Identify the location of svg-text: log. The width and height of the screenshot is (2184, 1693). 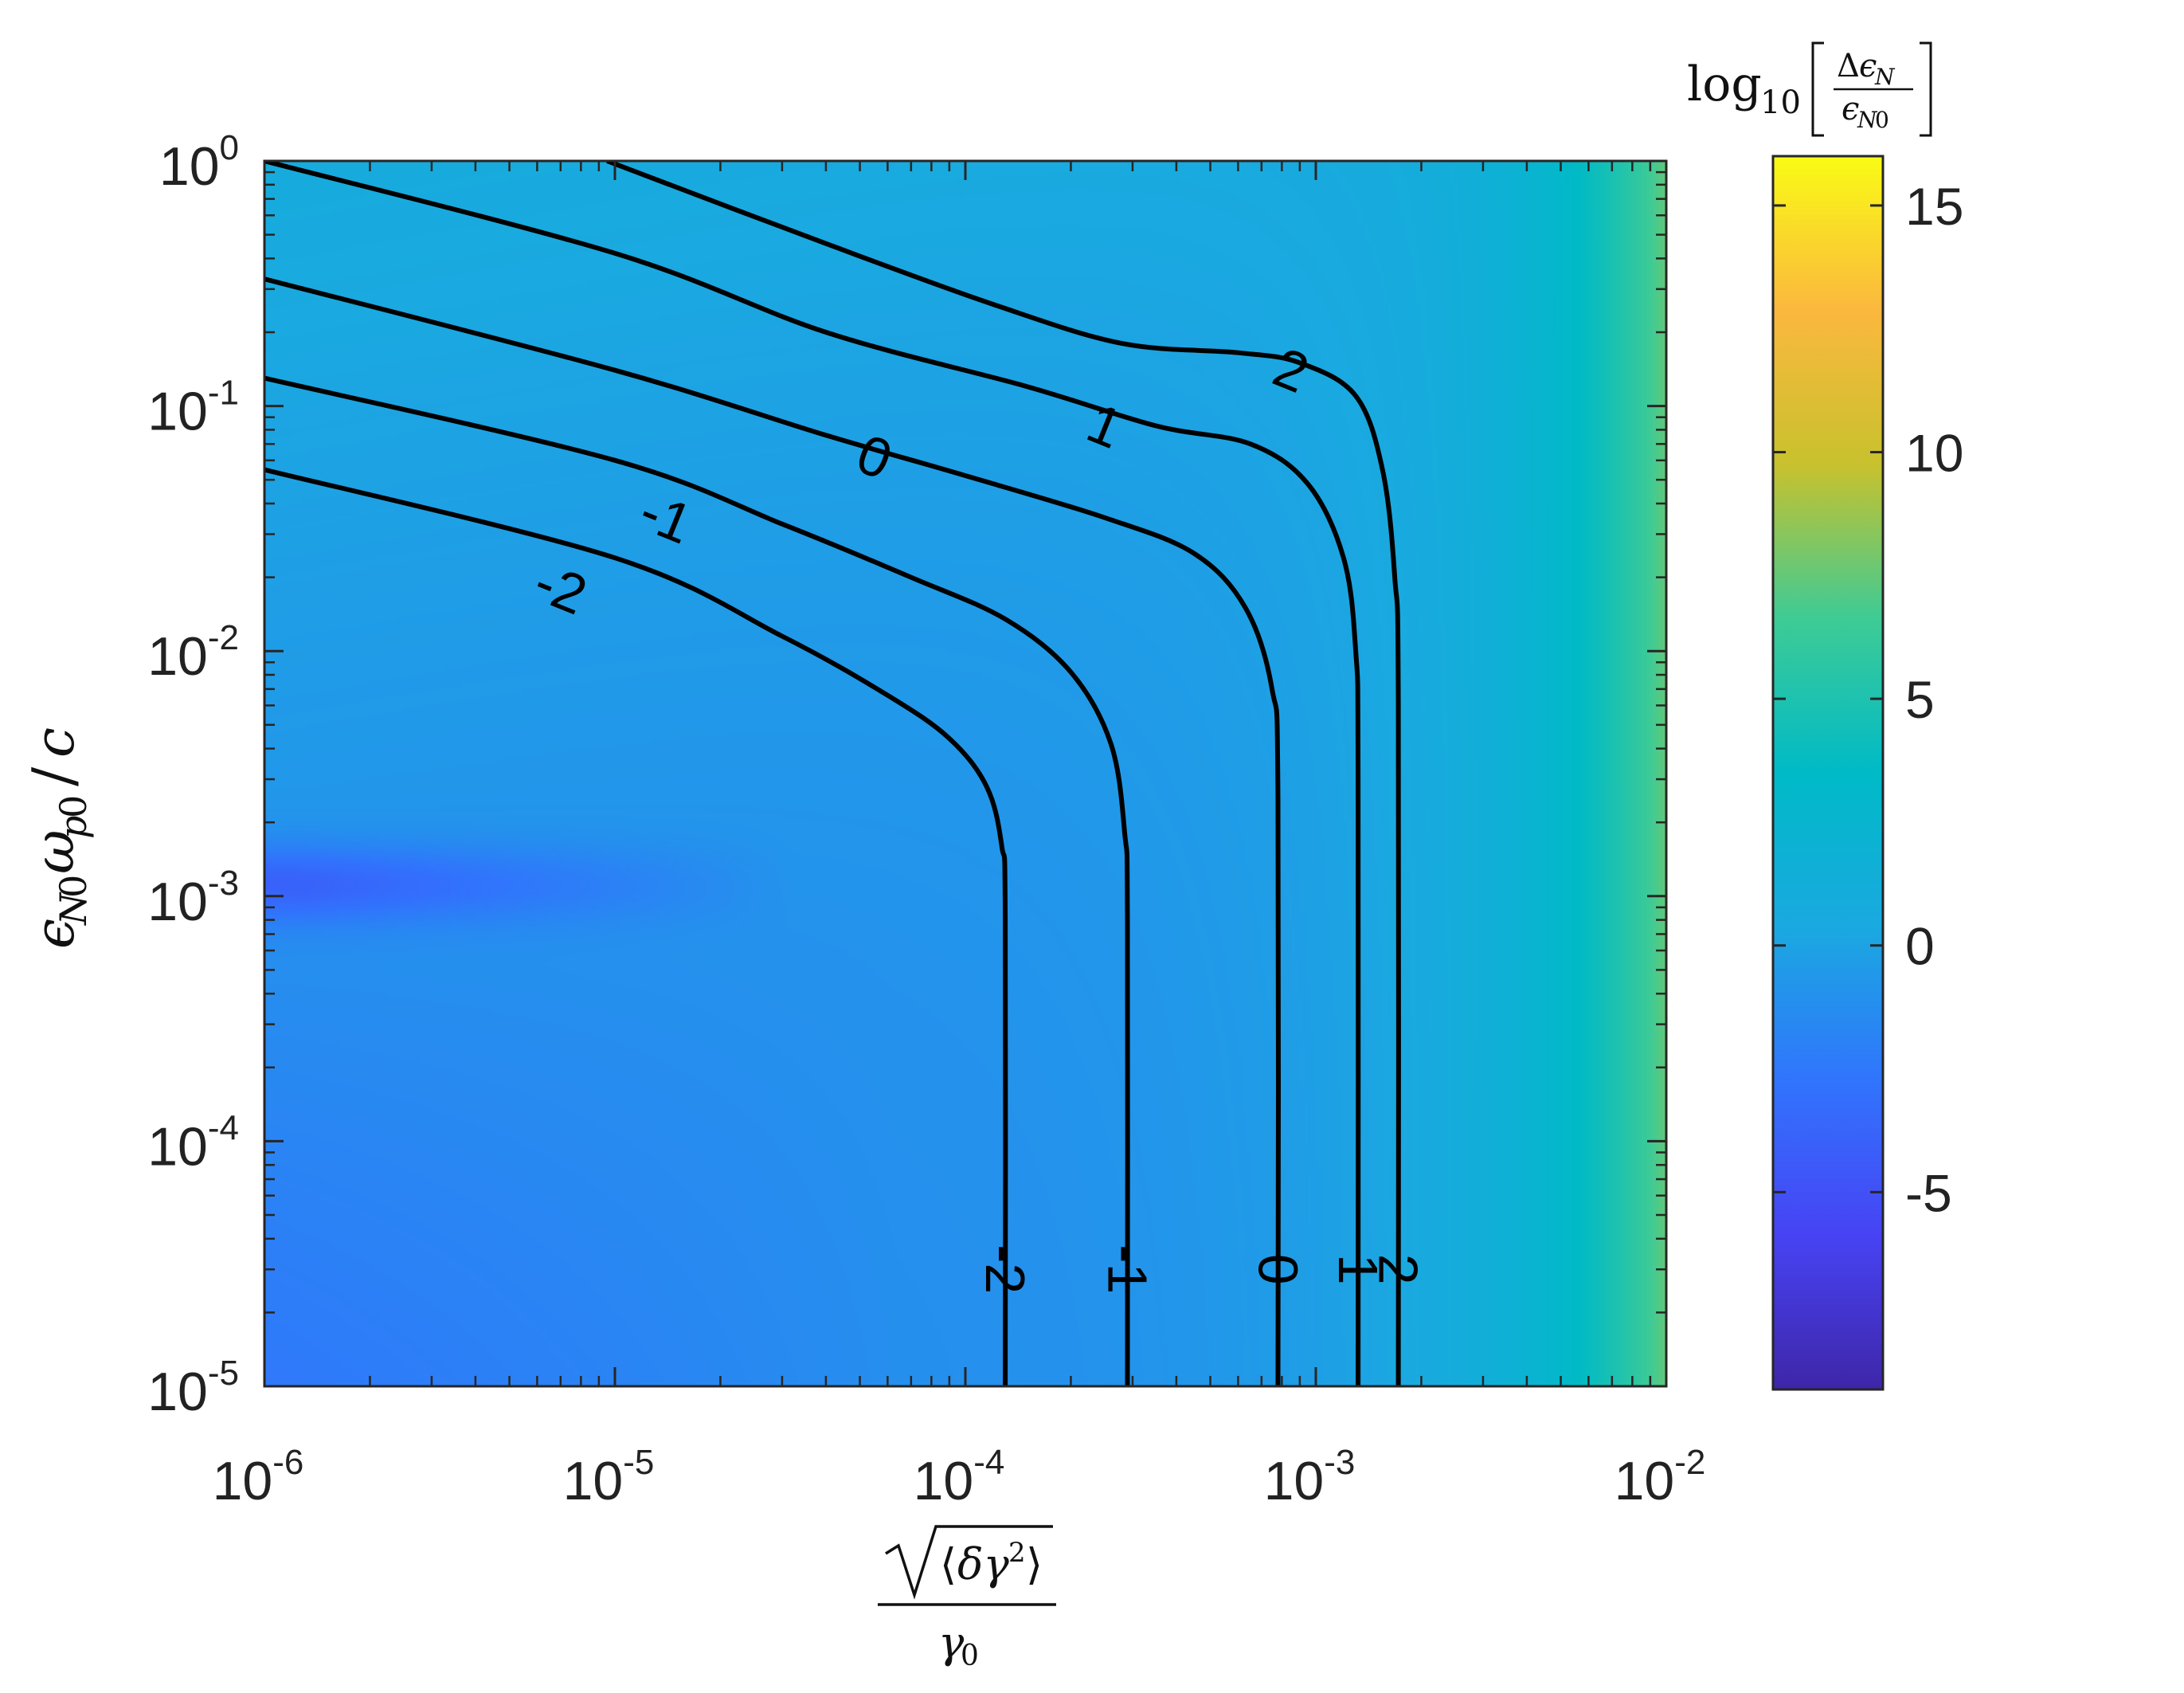
(1724, 84).